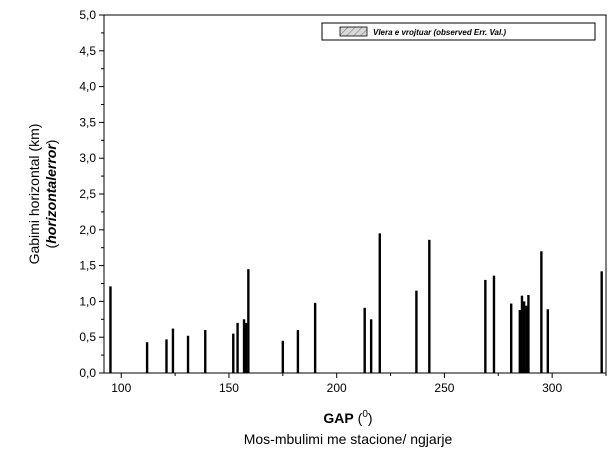 The image size is (608, 462). I want to click on y-tick-label: 4,5, so click(87, 51).